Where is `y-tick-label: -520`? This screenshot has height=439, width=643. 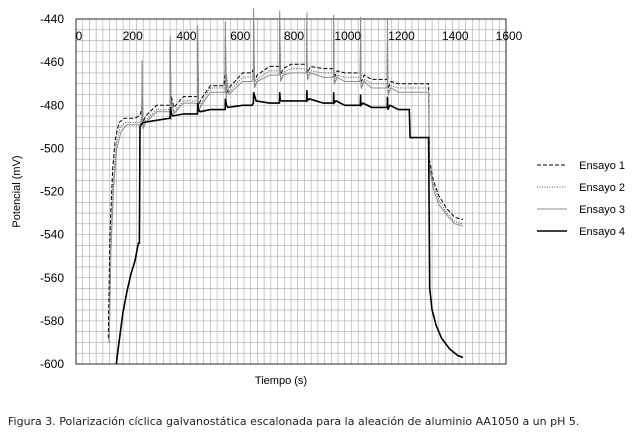
y-tick-label: -520 is located at coordinates (52, 192).